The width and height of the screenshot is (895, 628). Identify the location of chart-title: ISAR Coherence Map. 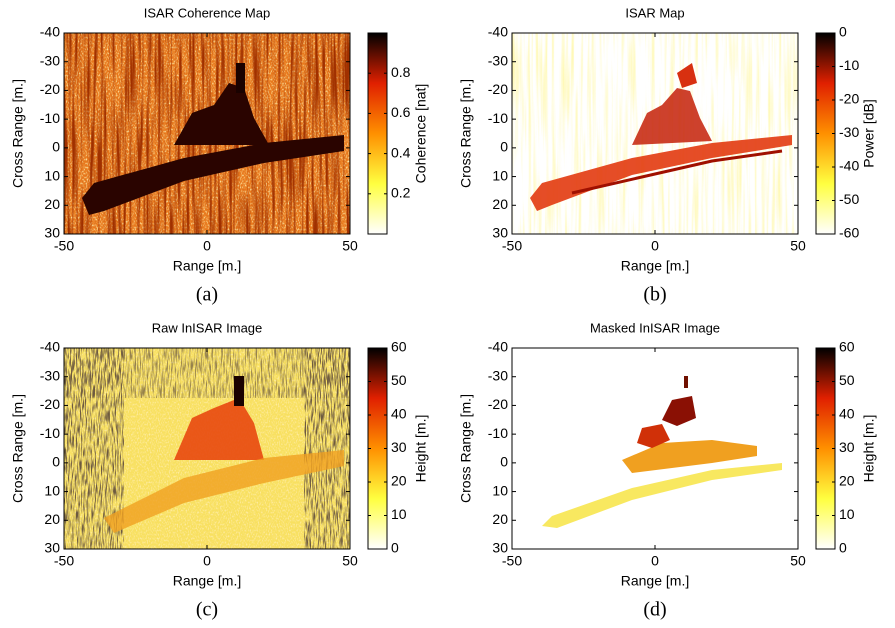
(207, 12).